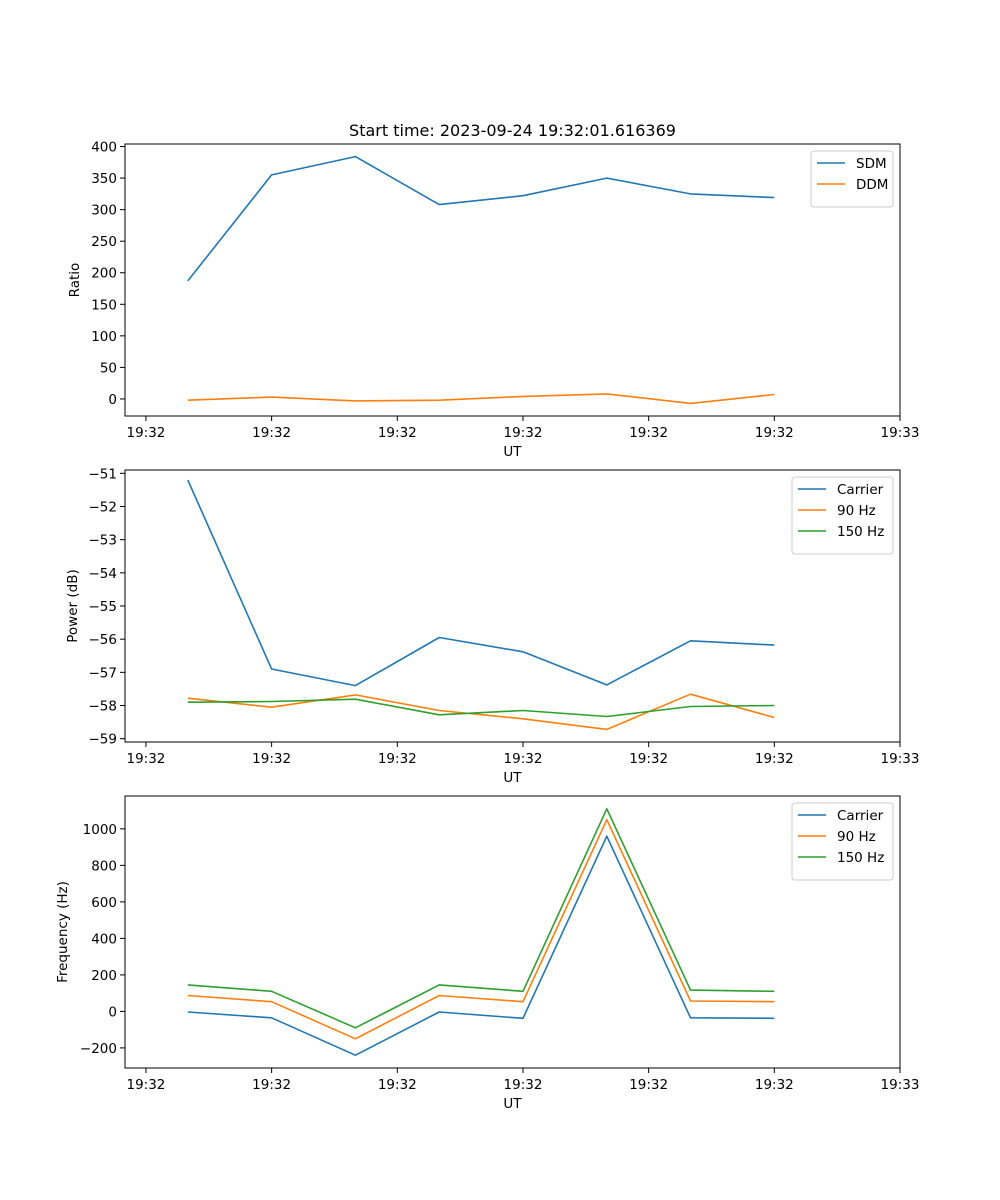 The height and width of the screenshot is (1200, 1000). I want to click on y-tick-label: 150, so click(104, 305).